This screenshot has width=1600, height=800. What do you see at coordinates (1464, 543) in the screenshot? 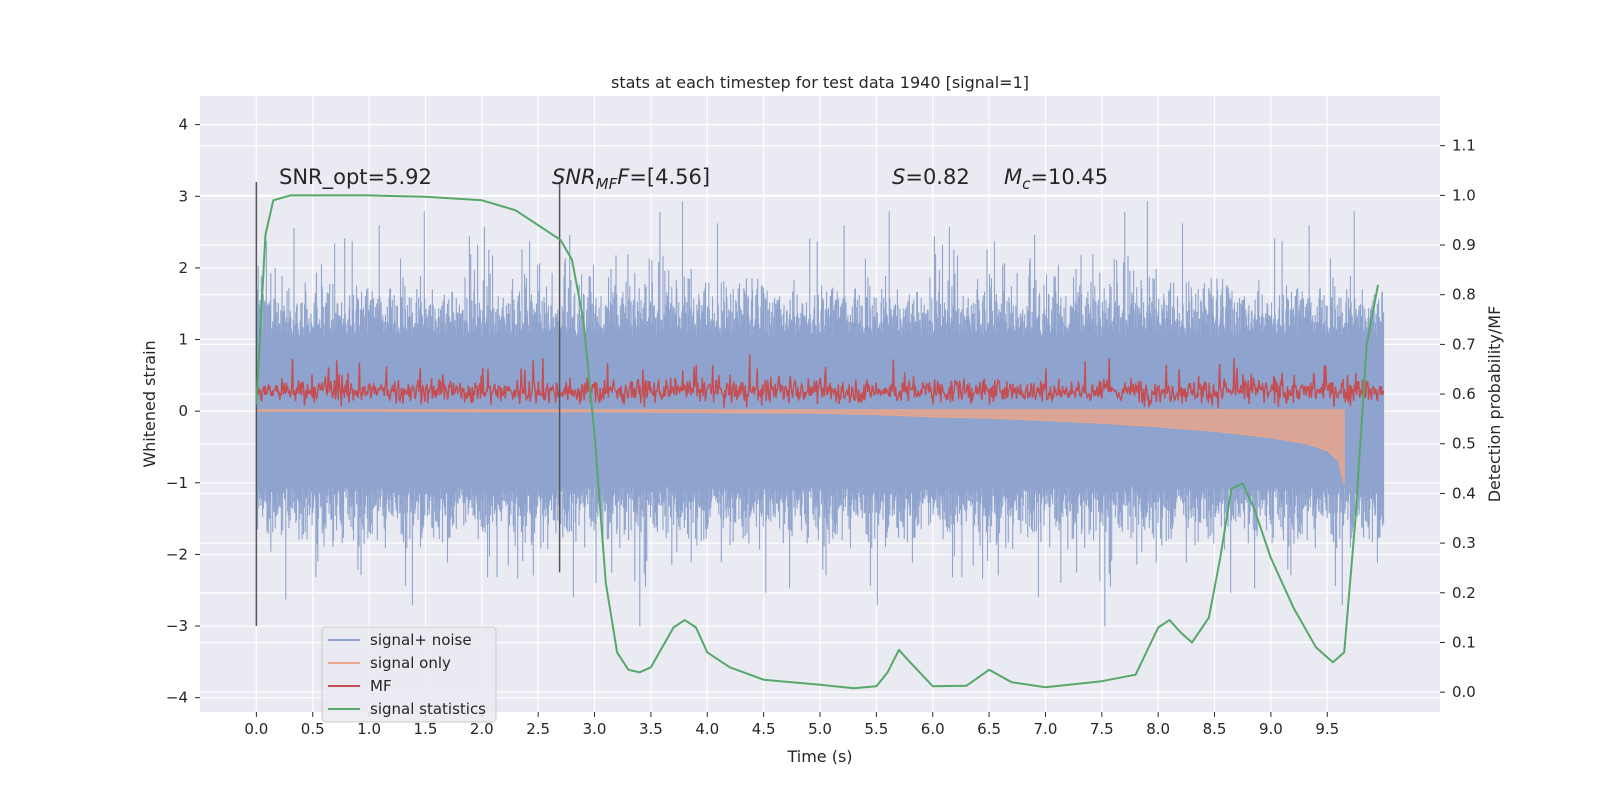
I see `y2-tick-label: 0.3` at bounding box center [1464, 543].